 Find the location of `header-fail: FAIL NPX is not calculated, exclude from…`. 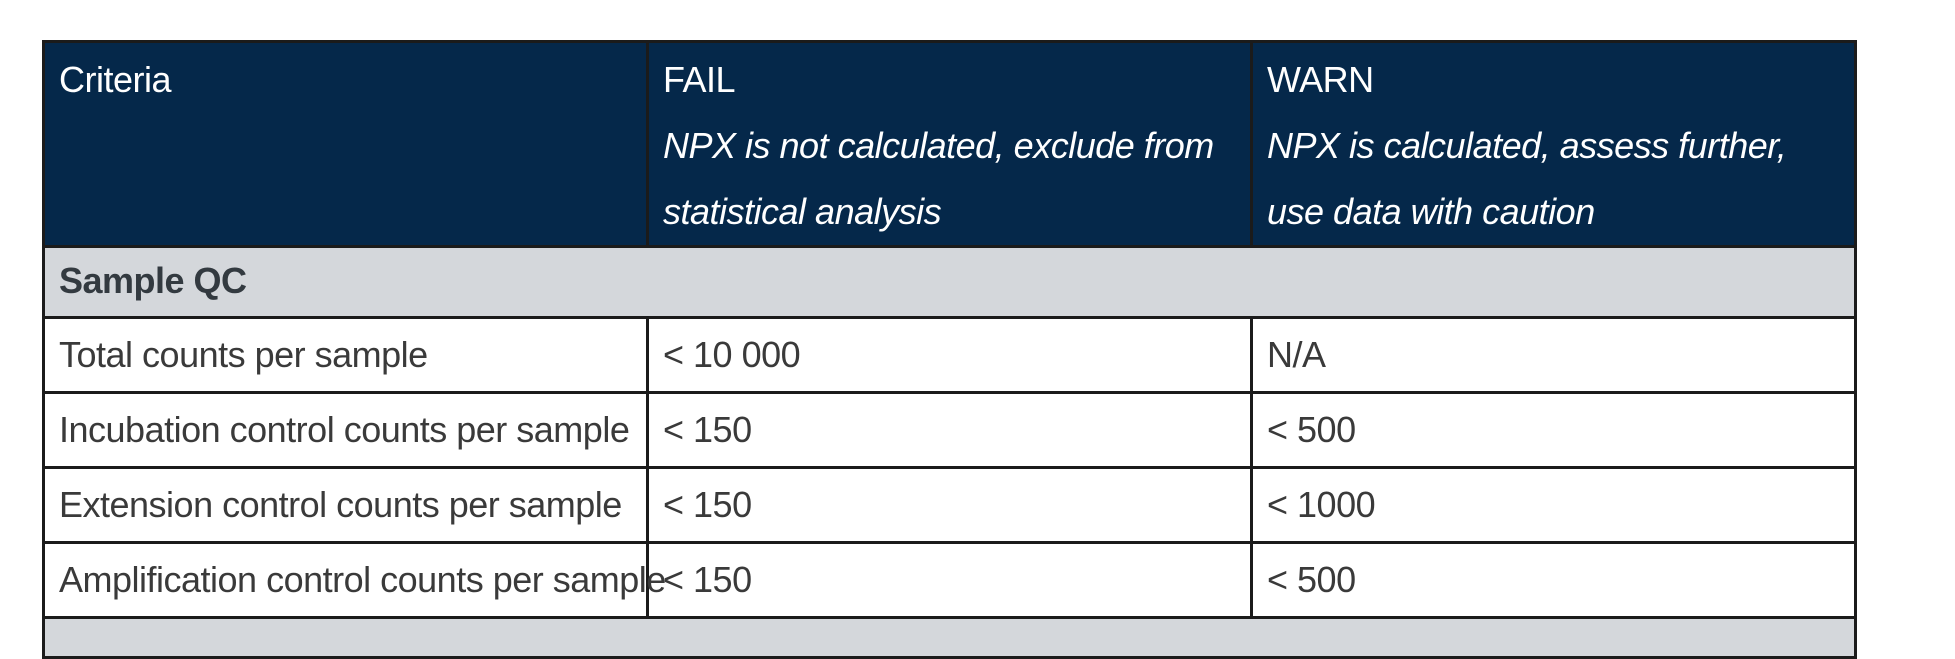

header-fail: FAIL NPX is not calculated, exclude from… is located at coordinates (949, 144).